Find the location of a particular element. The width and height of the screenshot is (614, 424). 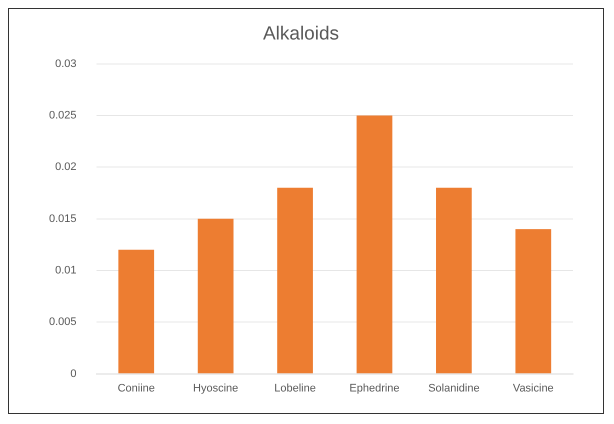

x-tick-label: Hyoscine is located at coordinates (215, 388).